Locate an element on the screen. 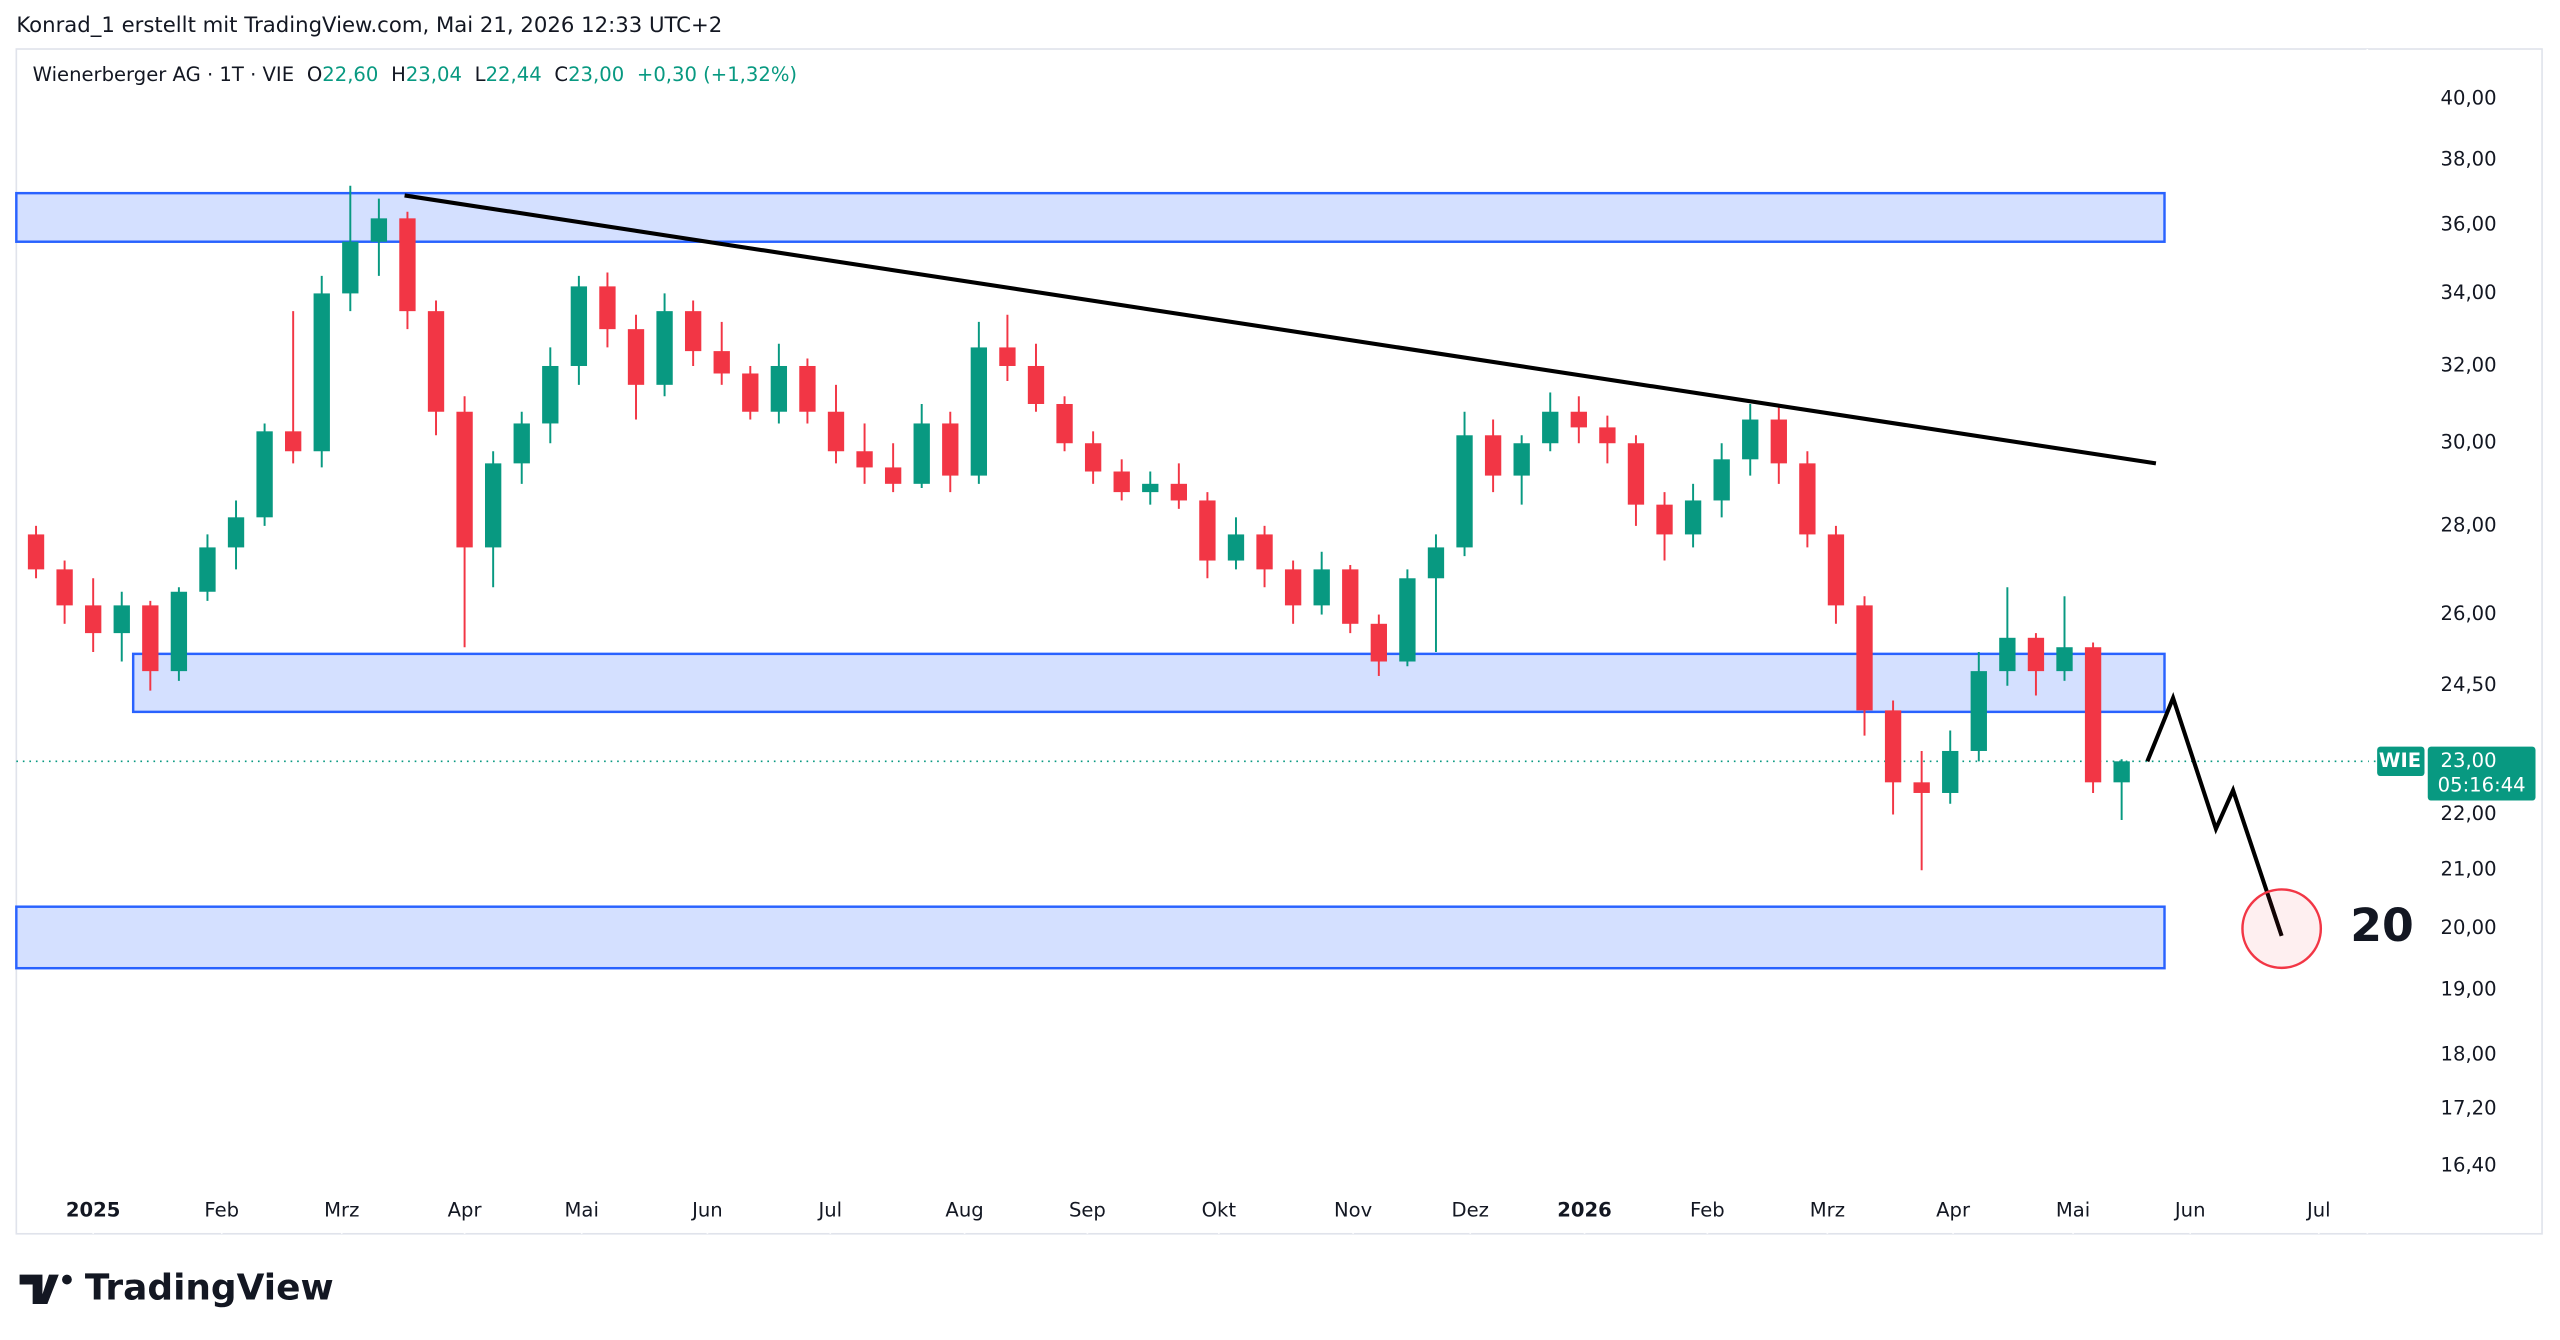 The width and height of the screenshot is (2560, 1340). l-value: 22,44 is located at coordinates (514, 74).